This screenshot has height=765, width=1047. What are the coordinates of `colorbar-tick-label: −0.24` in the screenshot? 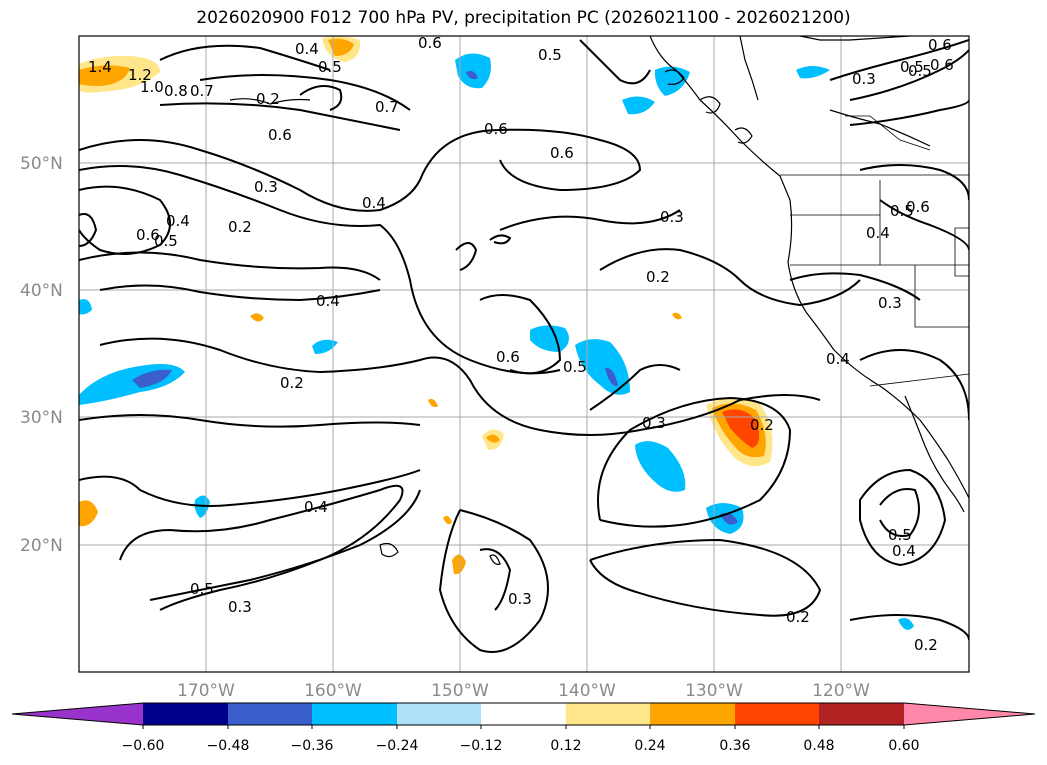 It's located at (397, 746).